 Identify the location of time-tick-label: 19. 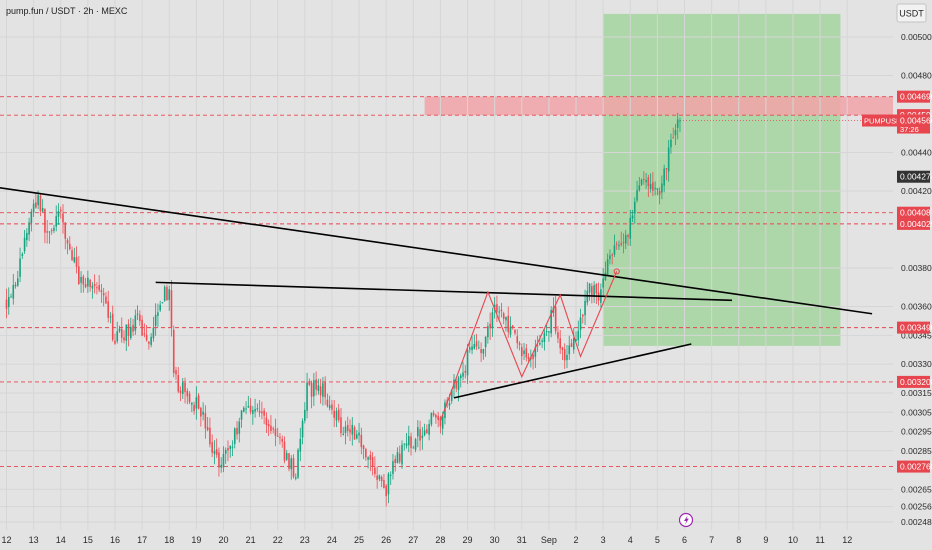
(196, 540).